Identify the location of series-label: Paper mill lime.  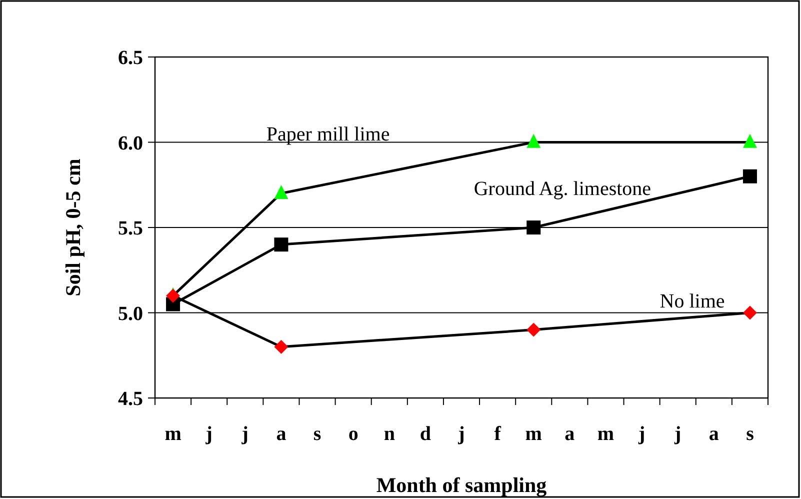
(328, 134).